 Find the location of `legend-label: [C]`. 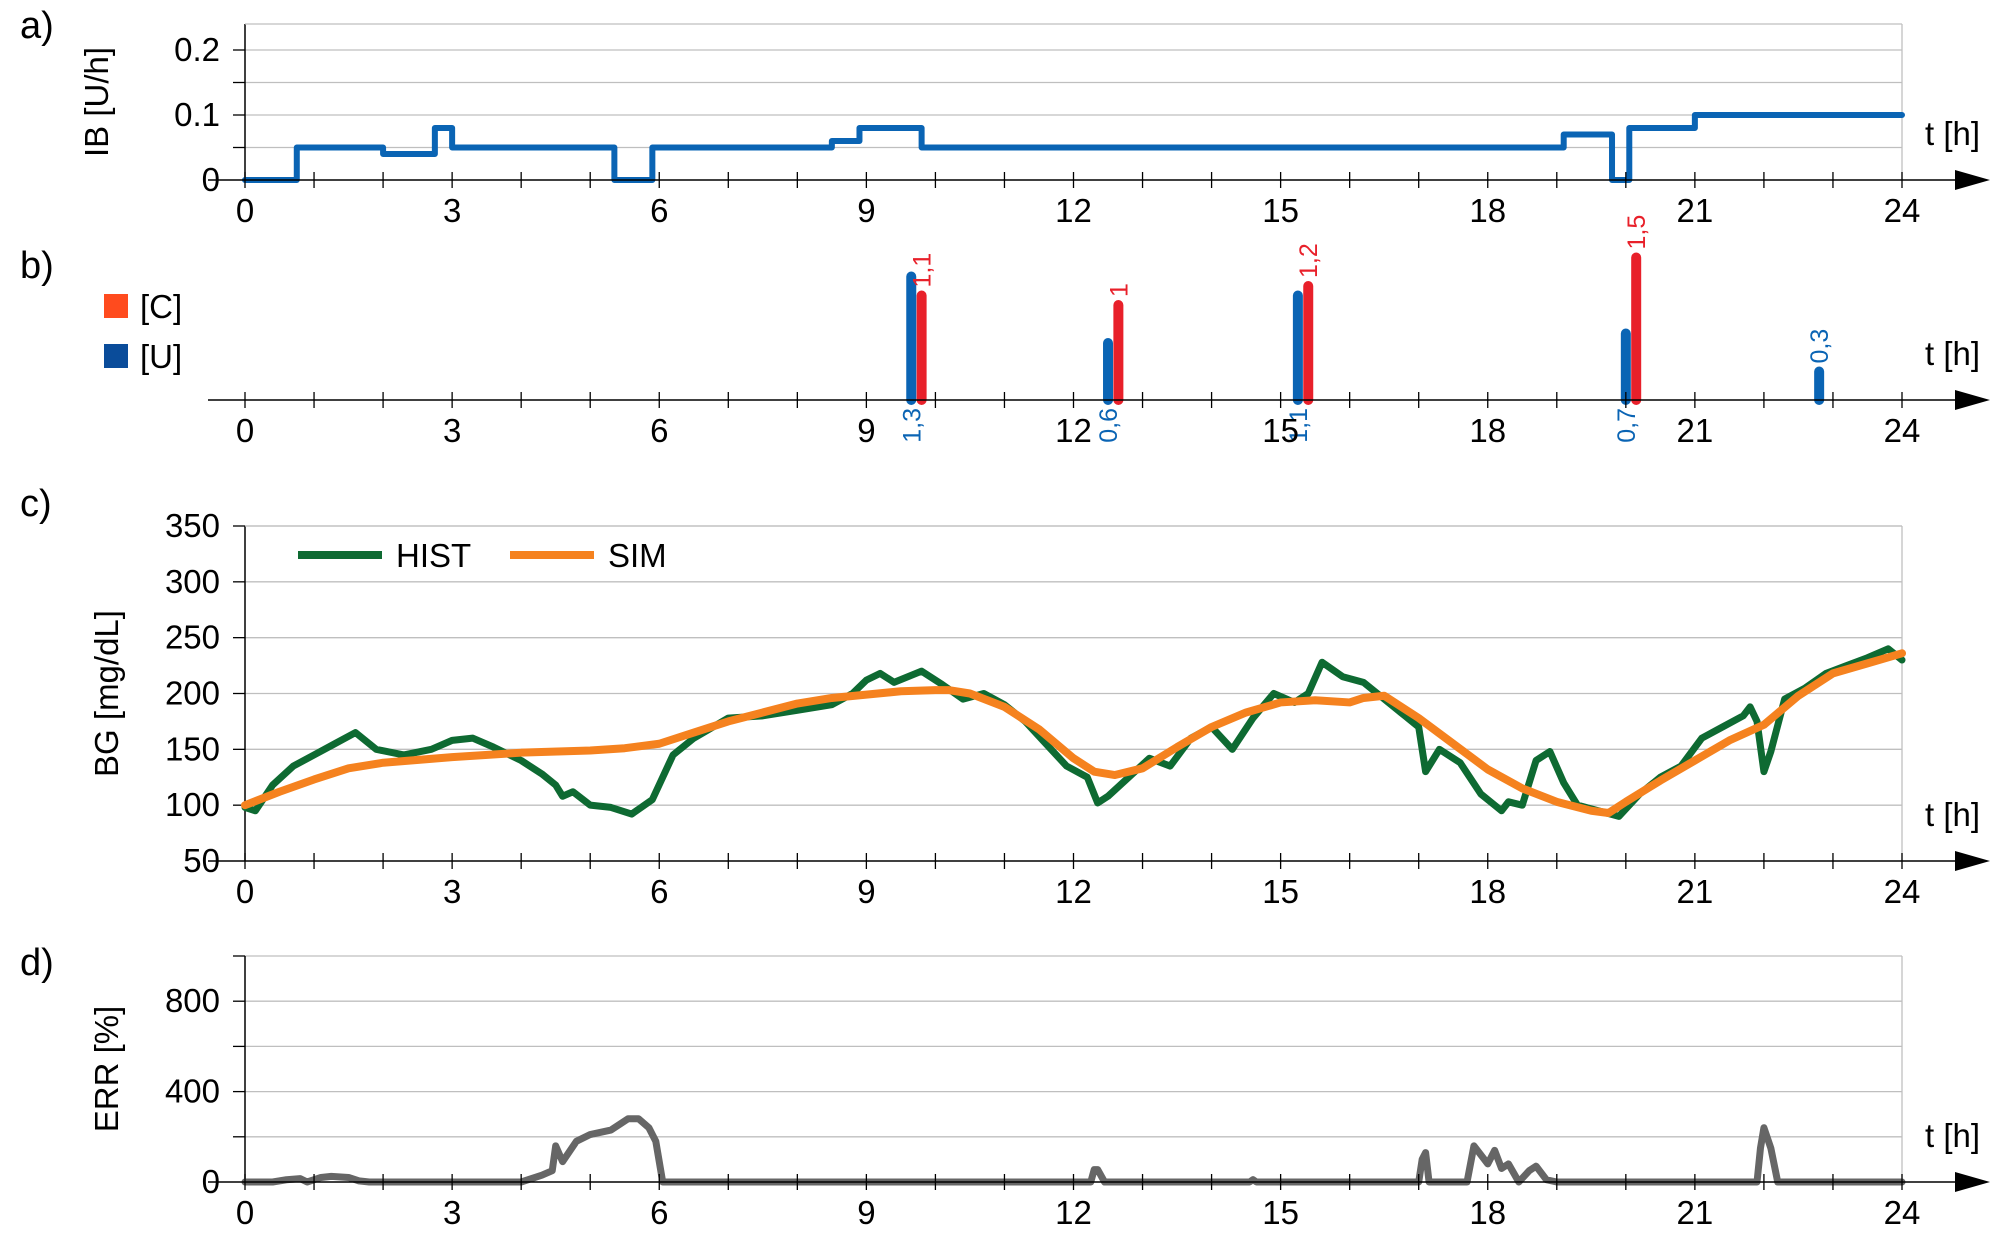

legend-label: [C] is located at coordinates (161, 306).